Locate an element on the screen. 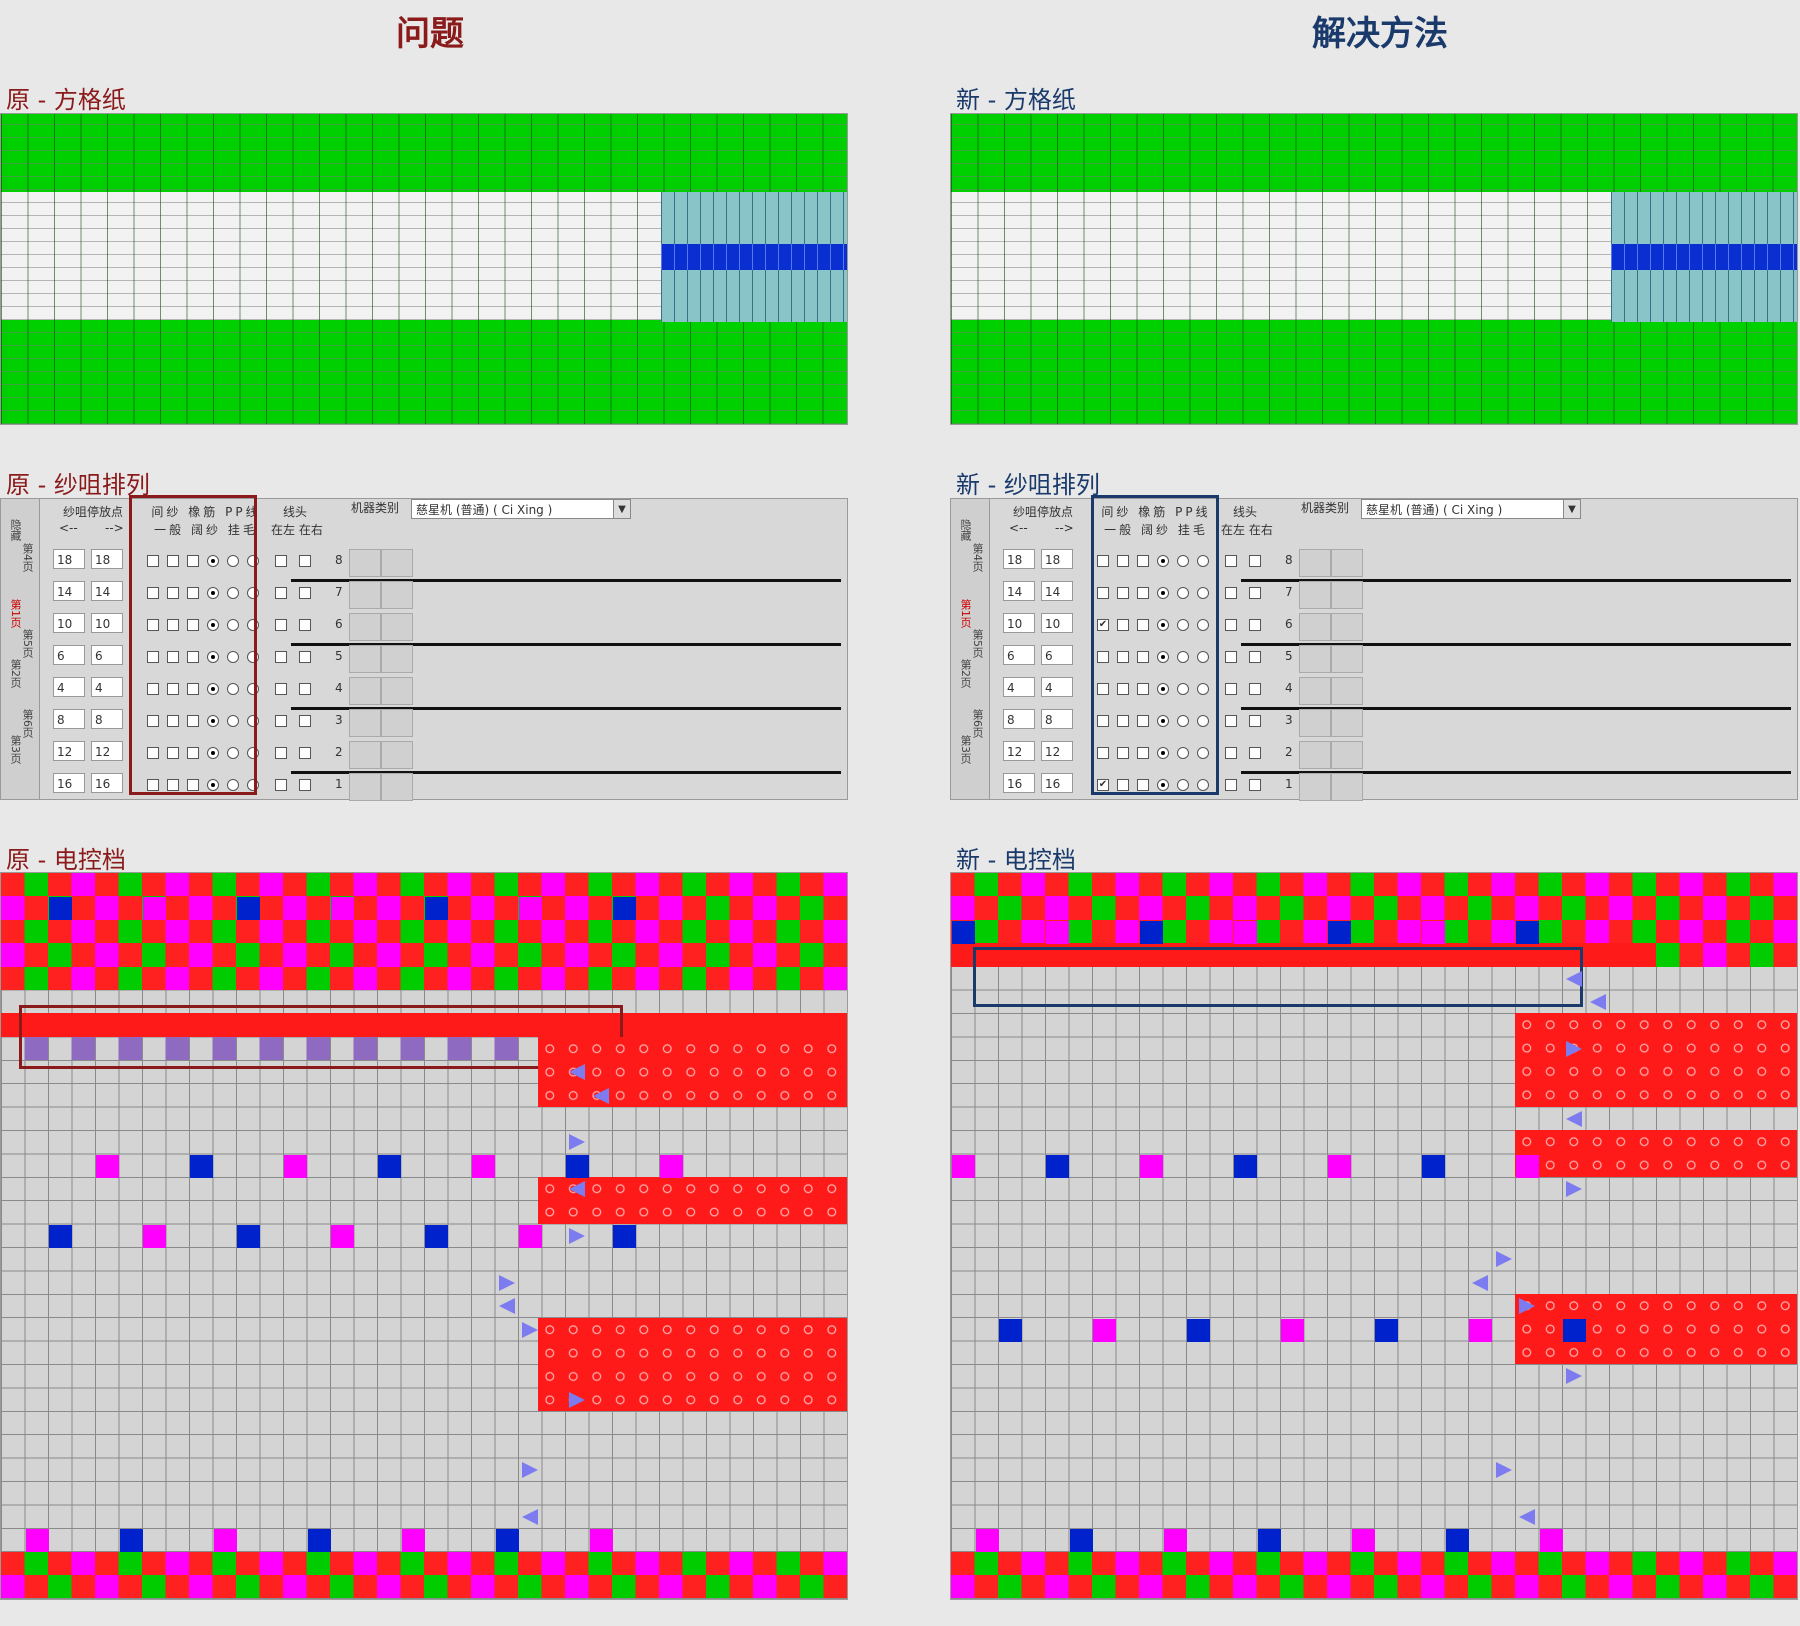 This screenshot has width=1800, height=1626. tab-page-1: 第1页 is located at coordinates (965, 613).